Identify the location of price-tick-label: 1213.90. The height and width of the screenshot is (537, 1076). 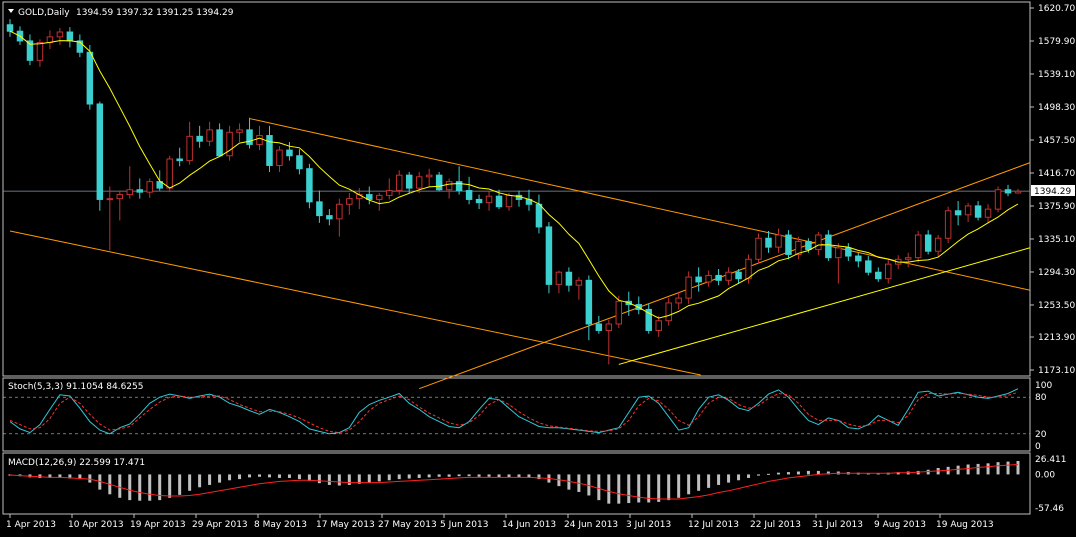
(1056, 338).